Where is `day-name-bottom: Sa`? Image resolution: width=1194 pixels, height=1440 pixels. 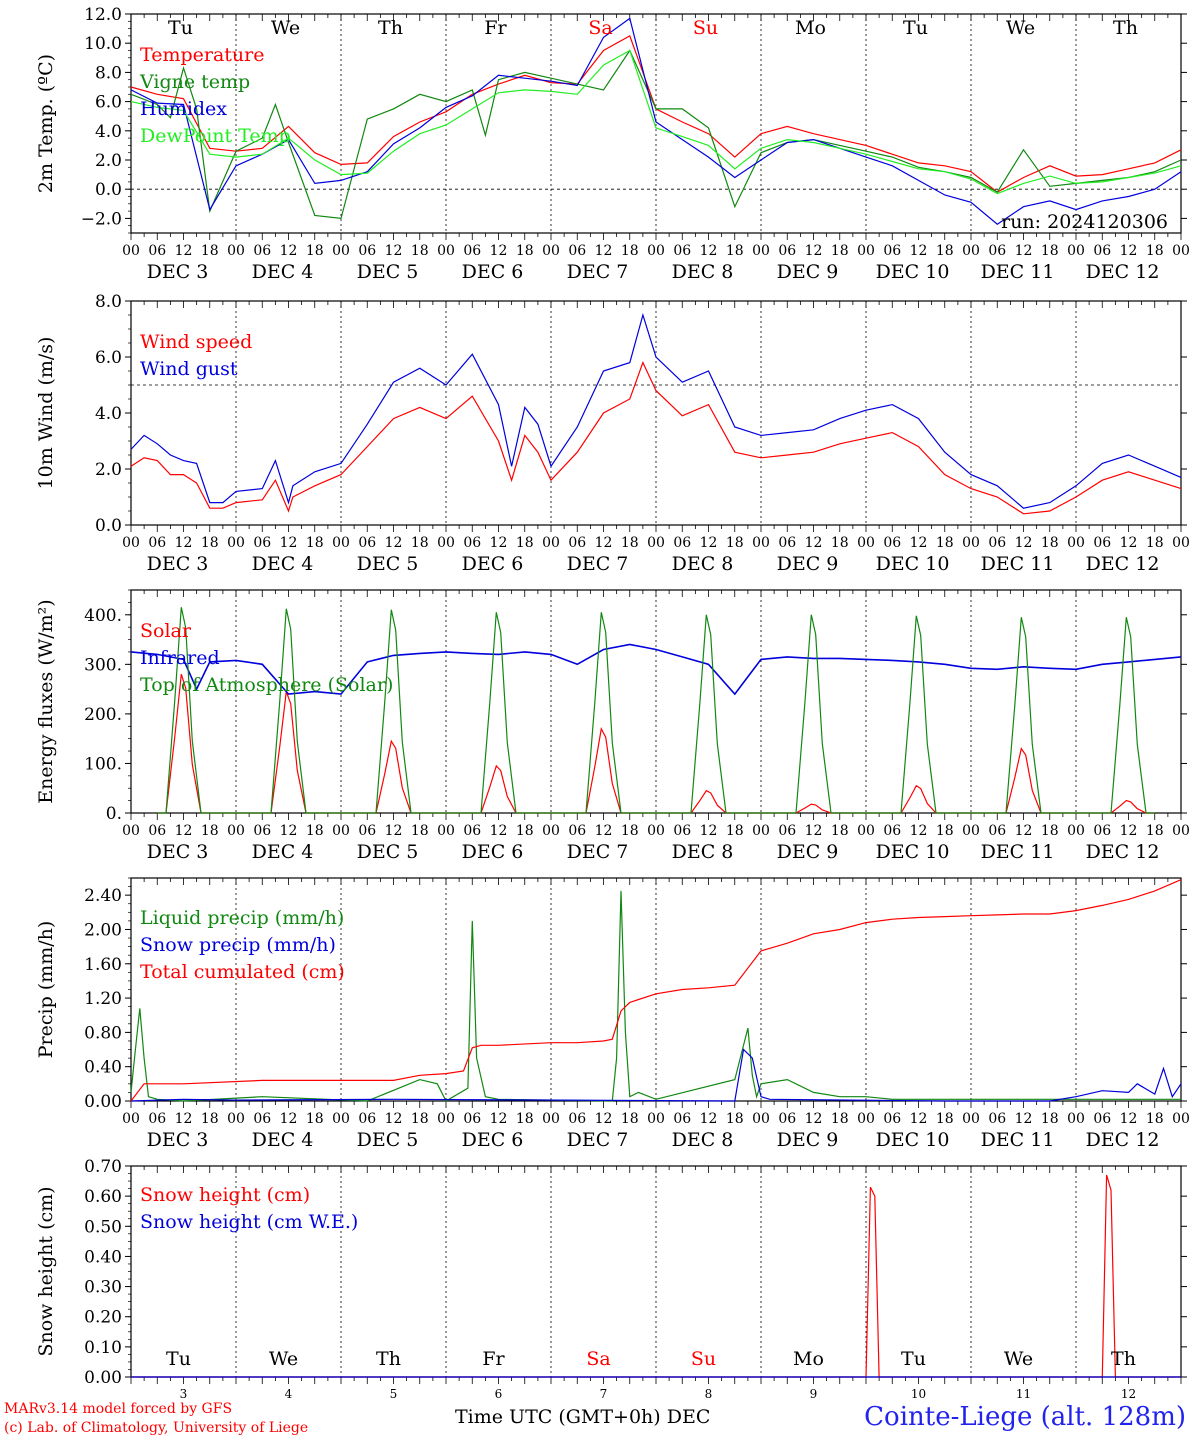 day-name-bottom: Sa is located at coordinates (598, 1359).